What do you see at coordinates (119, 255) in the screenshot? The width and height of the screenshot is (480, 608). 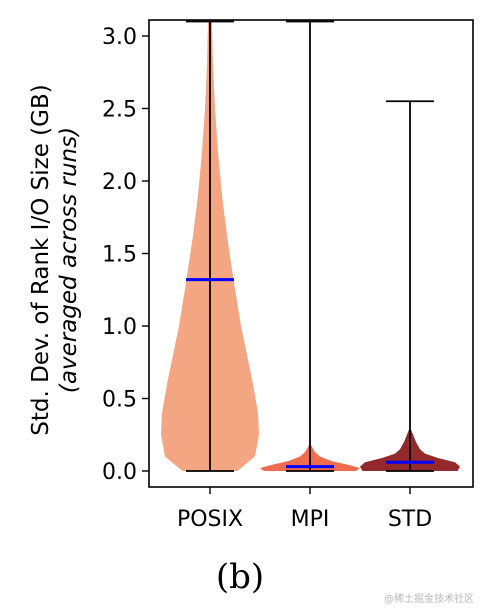 I see `y-tick-label: 1.5` at bounding box center [119, 255].